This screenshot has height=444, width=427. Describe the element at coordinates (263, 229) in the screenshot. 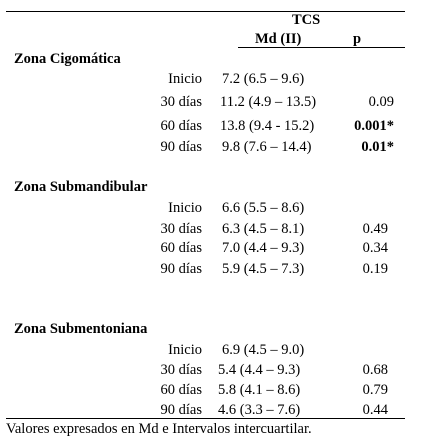

I see `row-value: 6.3 (4.5 – 8.1)` at that location.